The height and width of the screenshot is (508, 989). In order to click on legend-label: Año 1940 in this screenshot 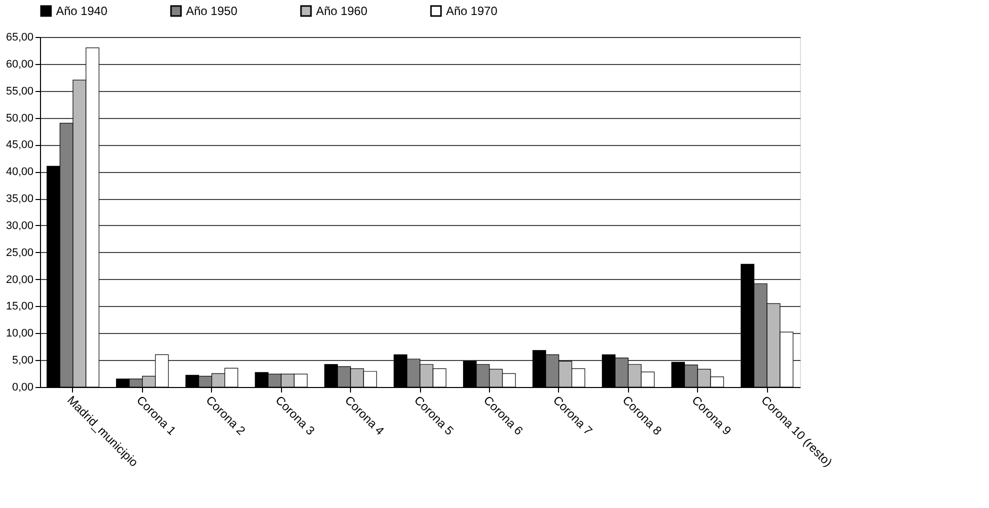, I will do `click(82, 11)`.